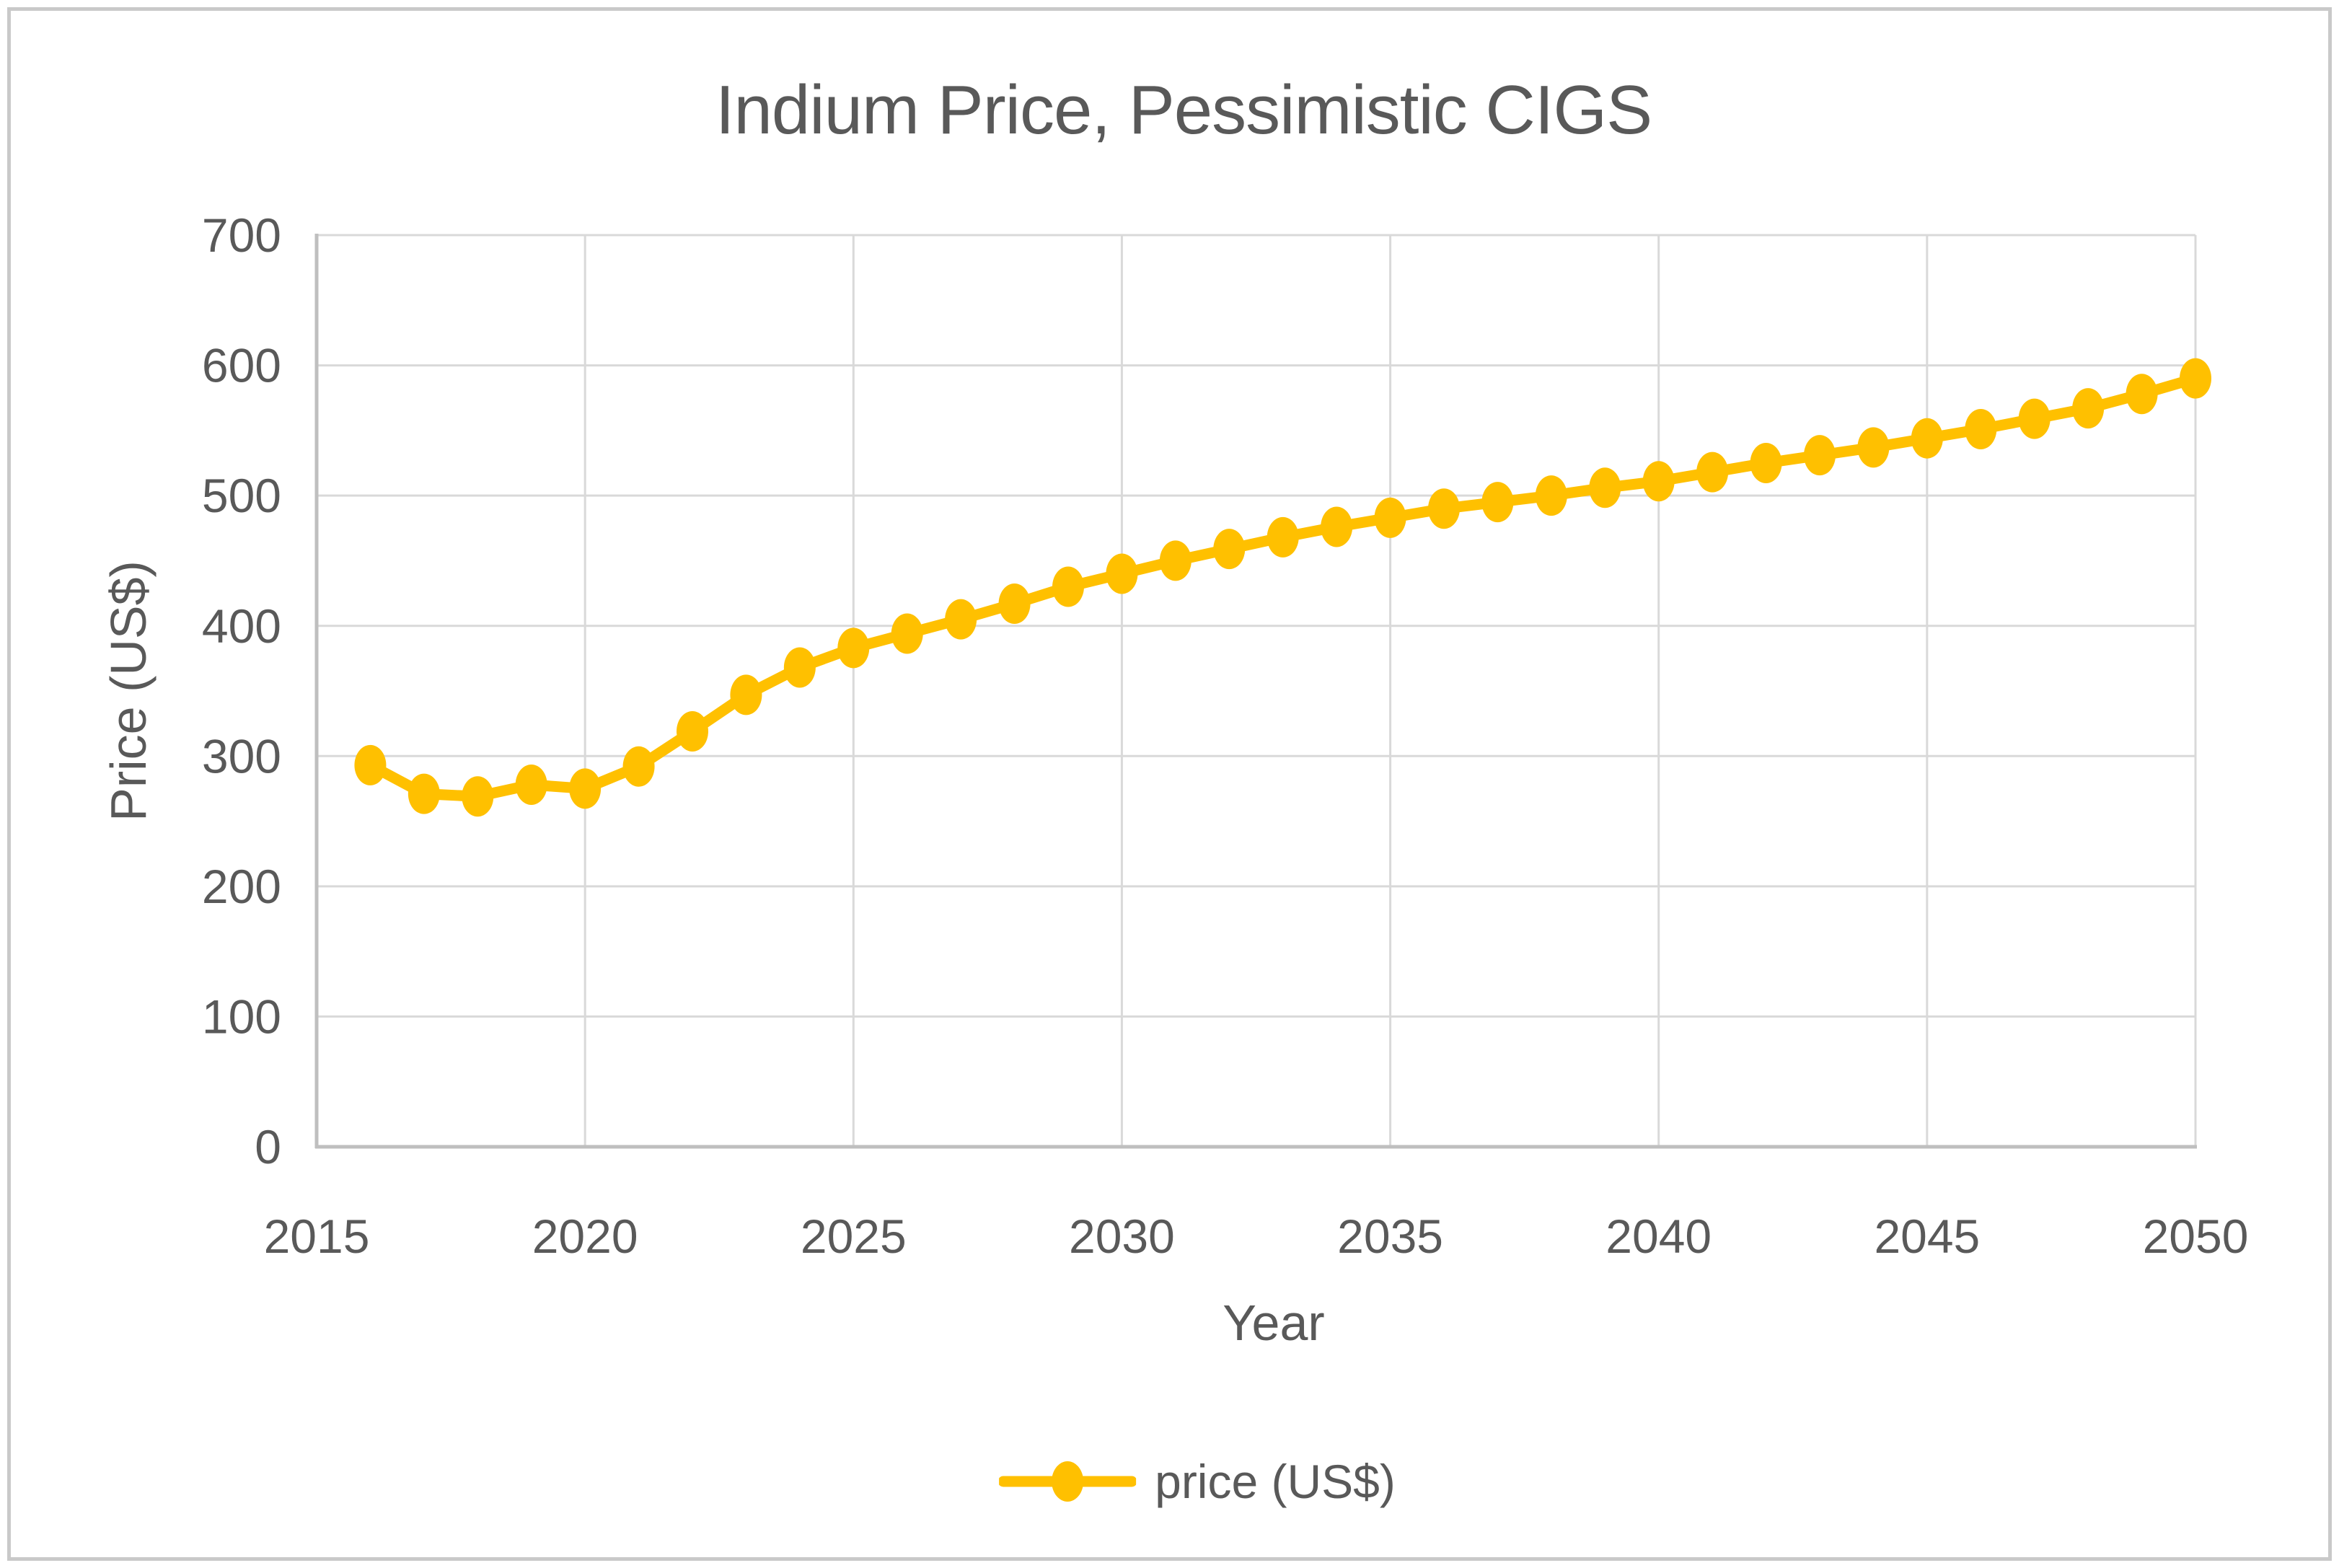 Image resolution: width=2339 pixels, height=1568 pixels. I want to click on chart-title: Indium Price, Pessimistic CIGS, so click(1183, 110).